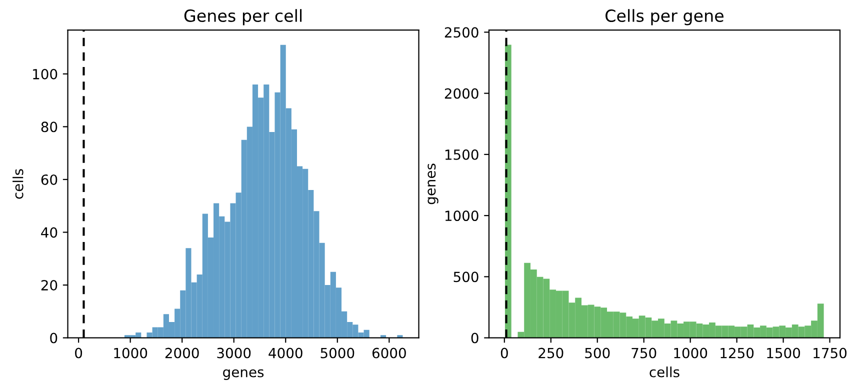  What do you see at coordinates (234, 353) in the screenshot?
I see `x-tick-label: 3000` at bounding box center [234, 353].